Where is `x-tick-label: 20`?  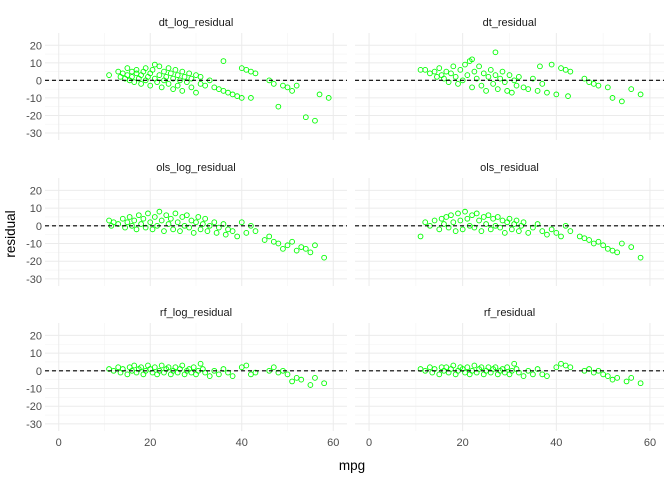 x-tick-label: 20 is located at coordinates (150, 443).